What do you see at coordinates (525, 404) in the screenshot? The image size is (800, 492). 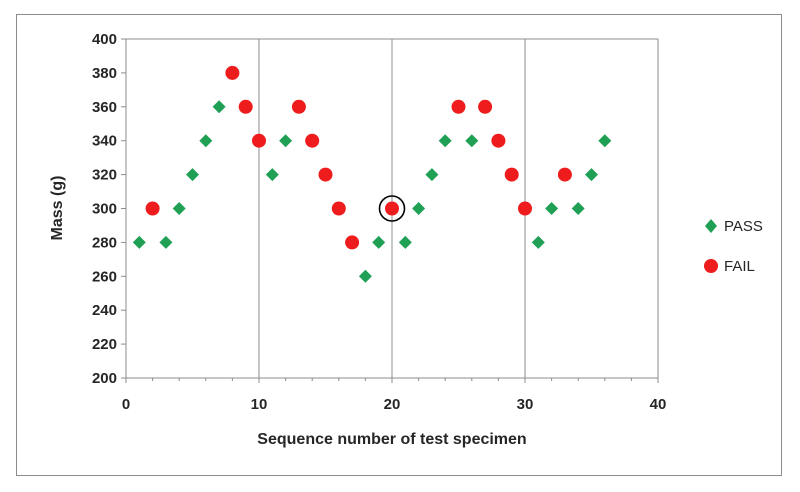 I see `x-tick-label: 30` at bounding box center [525, 404].